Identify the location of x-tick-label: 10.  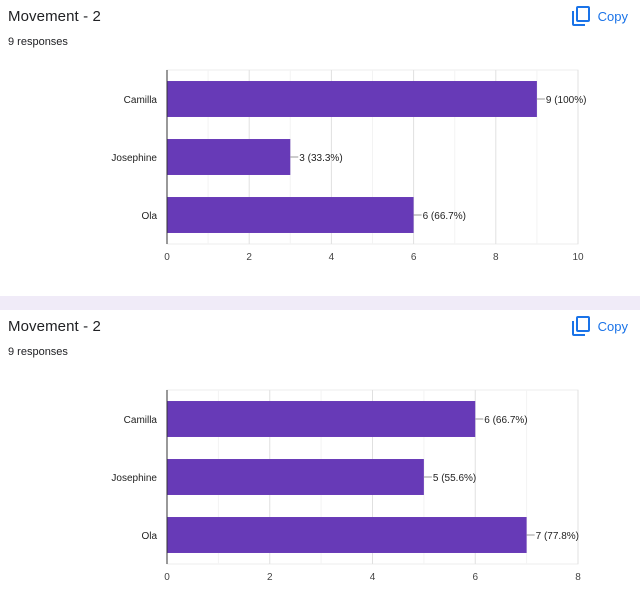
(578, 257).